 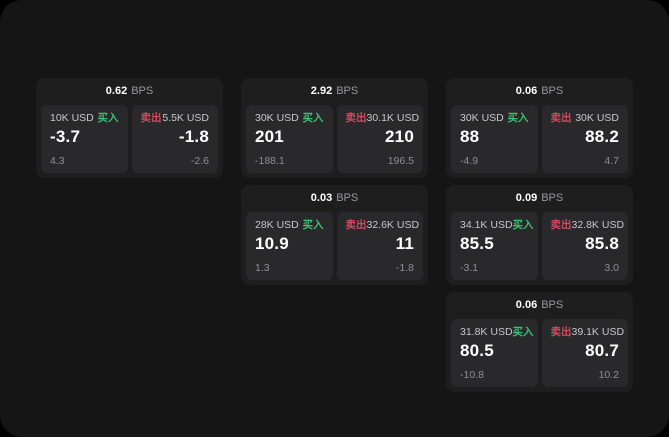 I want to click on quote-card-body: 30K USD 买入 88 -4.9 卖出 30K USD 88.2 4.7, so click(x=539, y=141).